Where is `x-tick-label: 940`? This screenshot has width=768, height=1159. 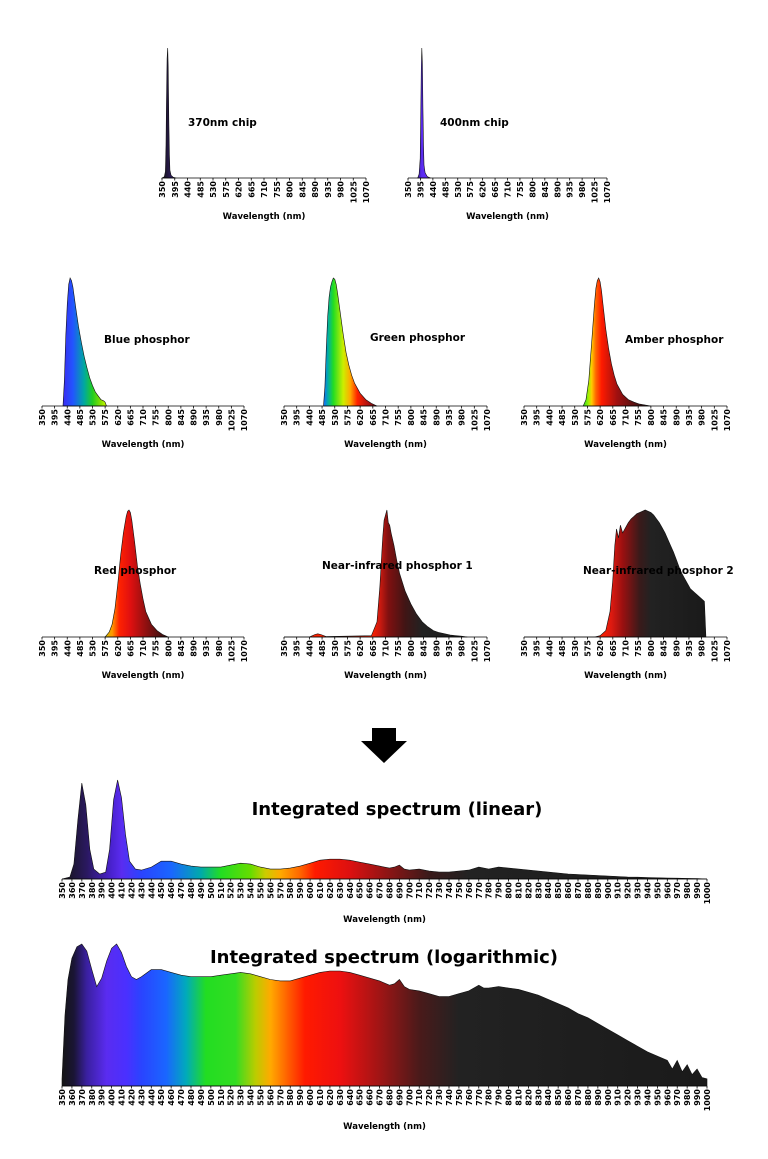
x-tick-label: 940 is located at coordinates (647, 1097).